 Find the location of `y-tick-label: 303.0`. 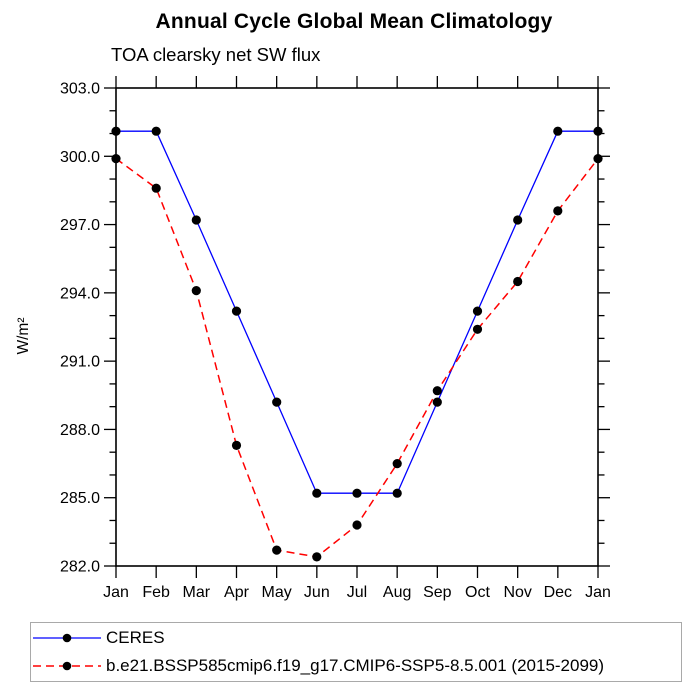

y-tick-label: 303.0 is located at coordinates (80, 89).